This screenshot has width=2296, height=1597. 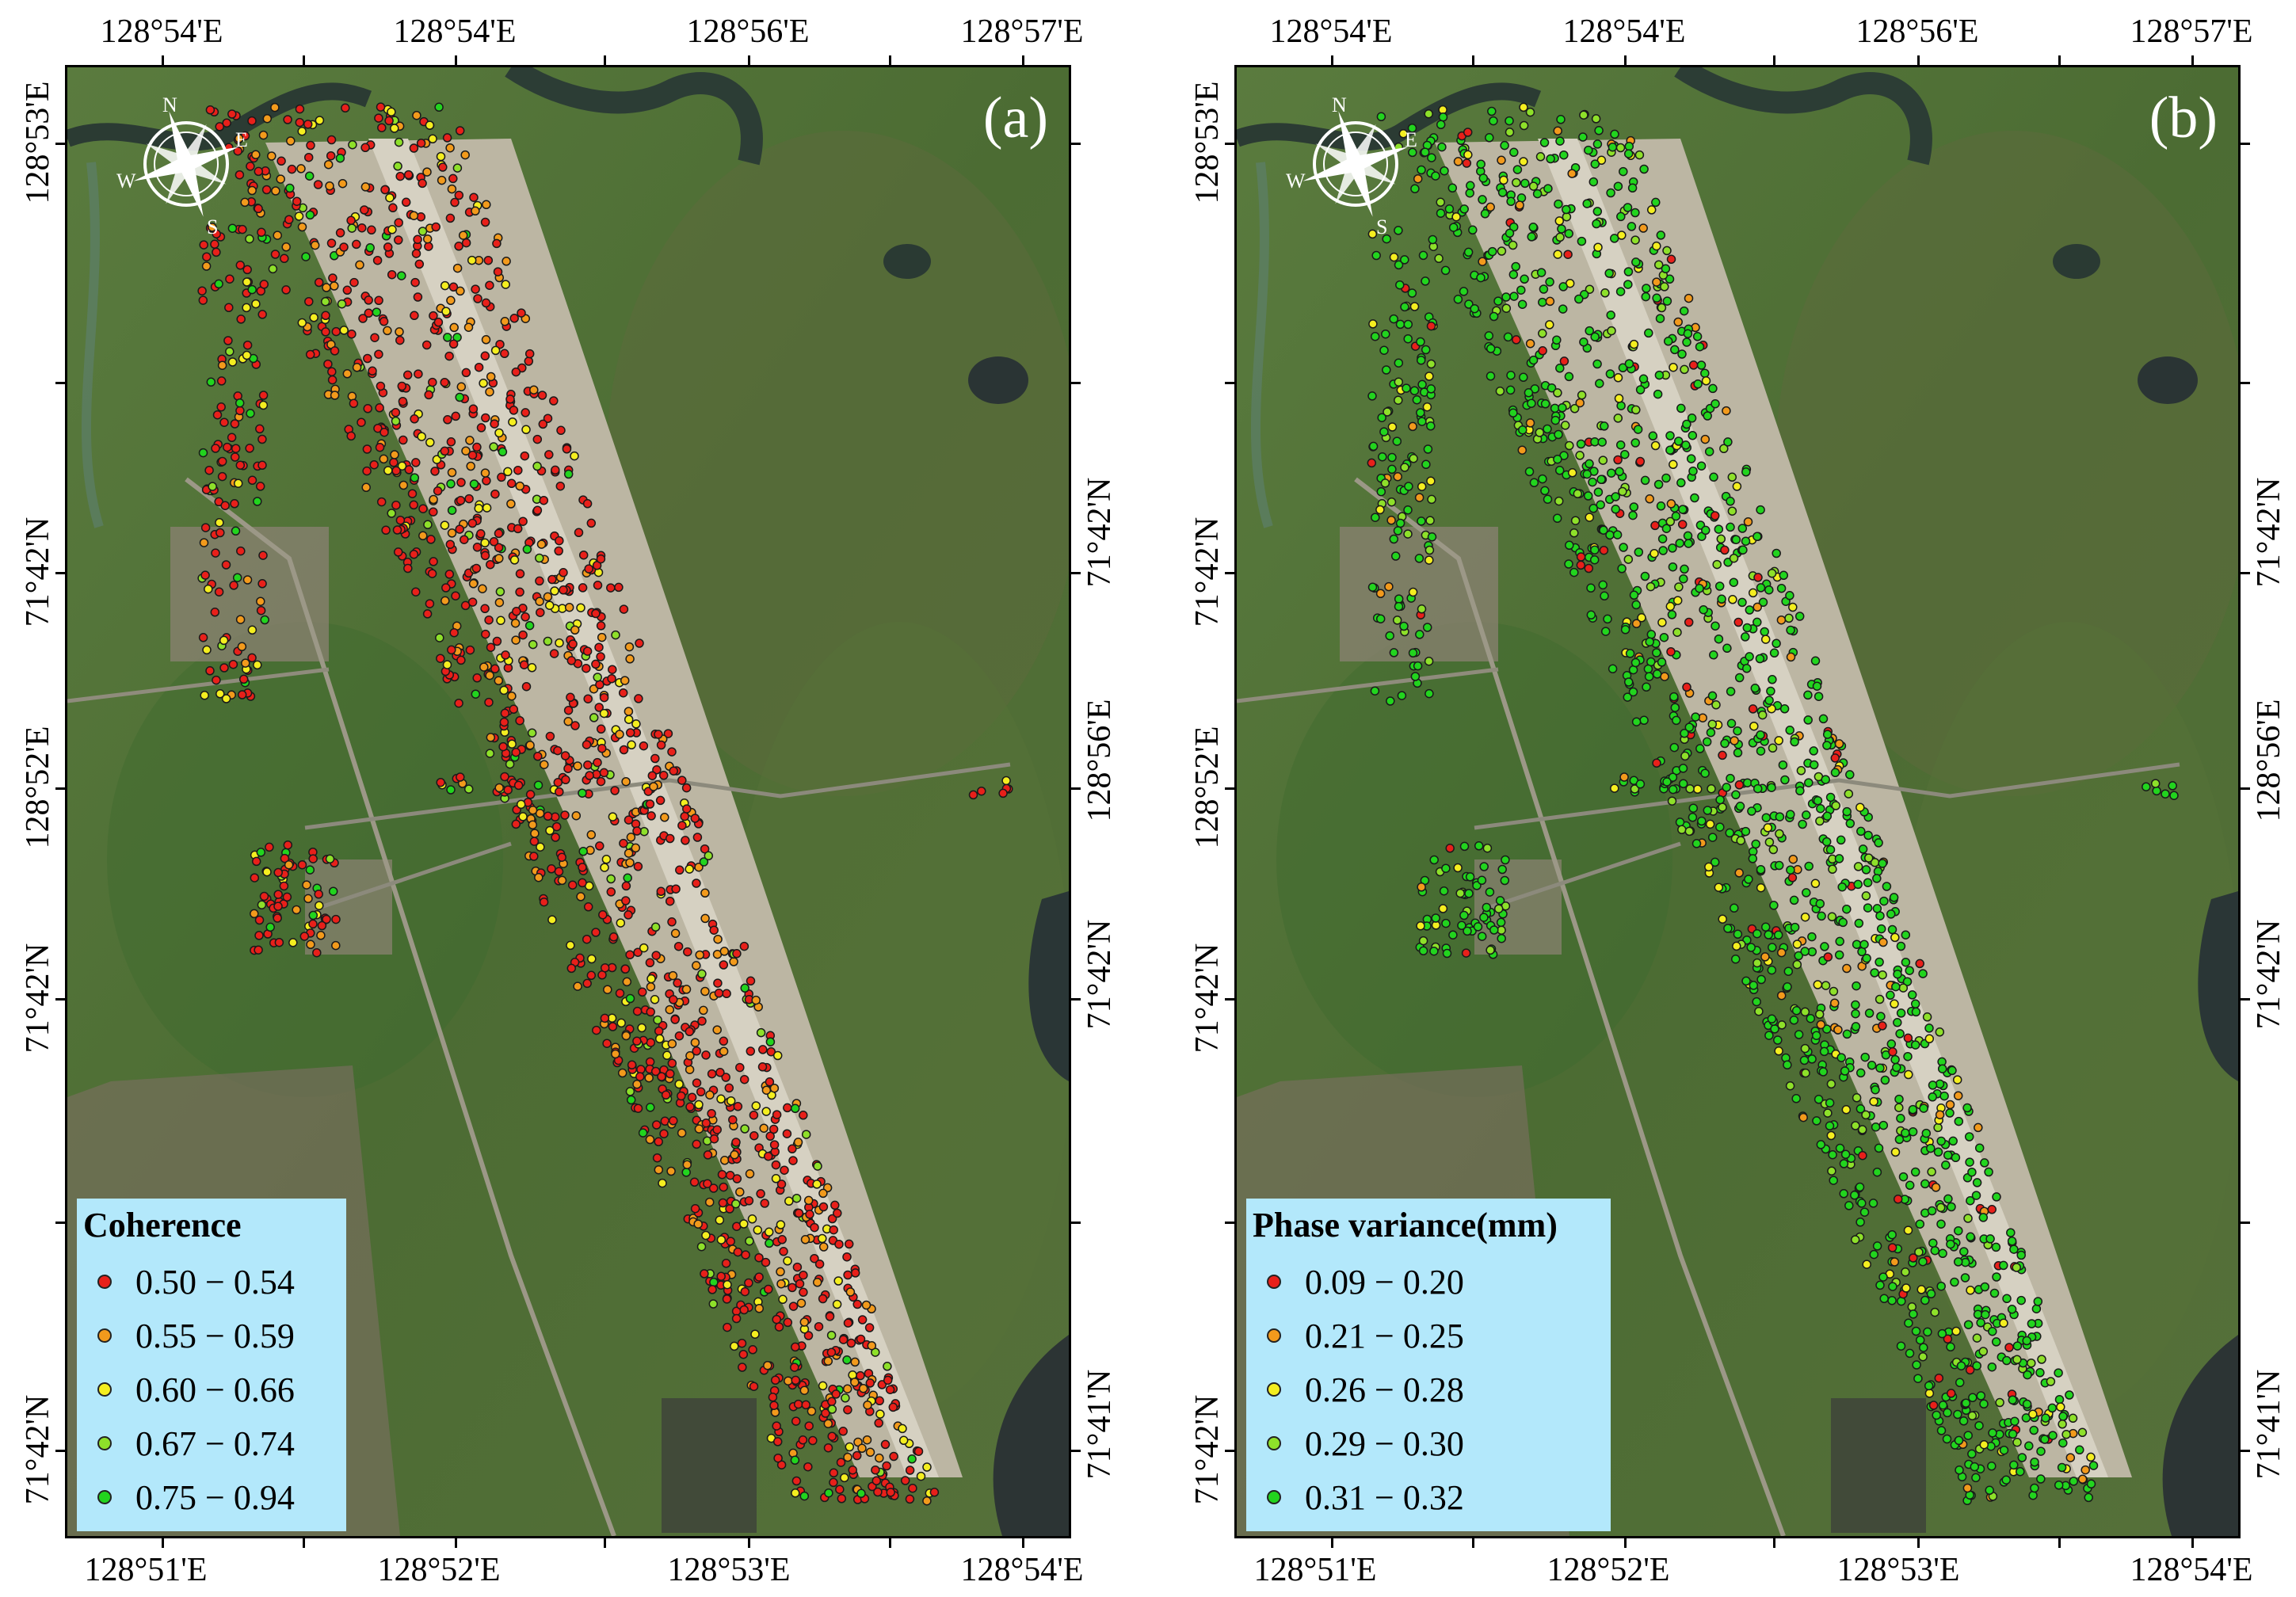 What do you see at coordinates (162, 1225) in the screenshot?
I see `legend-title: Coherence` at bounding box center [162, 1225].